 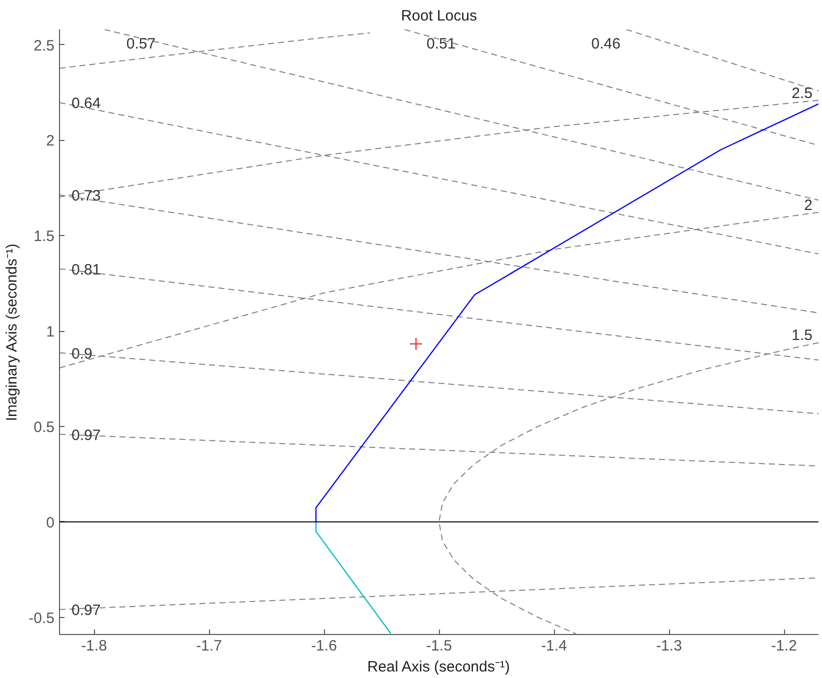 What do you see at coordinates (12, 333) in the screenshot?
I see `y-axis-title: Imaginary Axis (seconds⁻¹)` at bounding box center [12, 333].